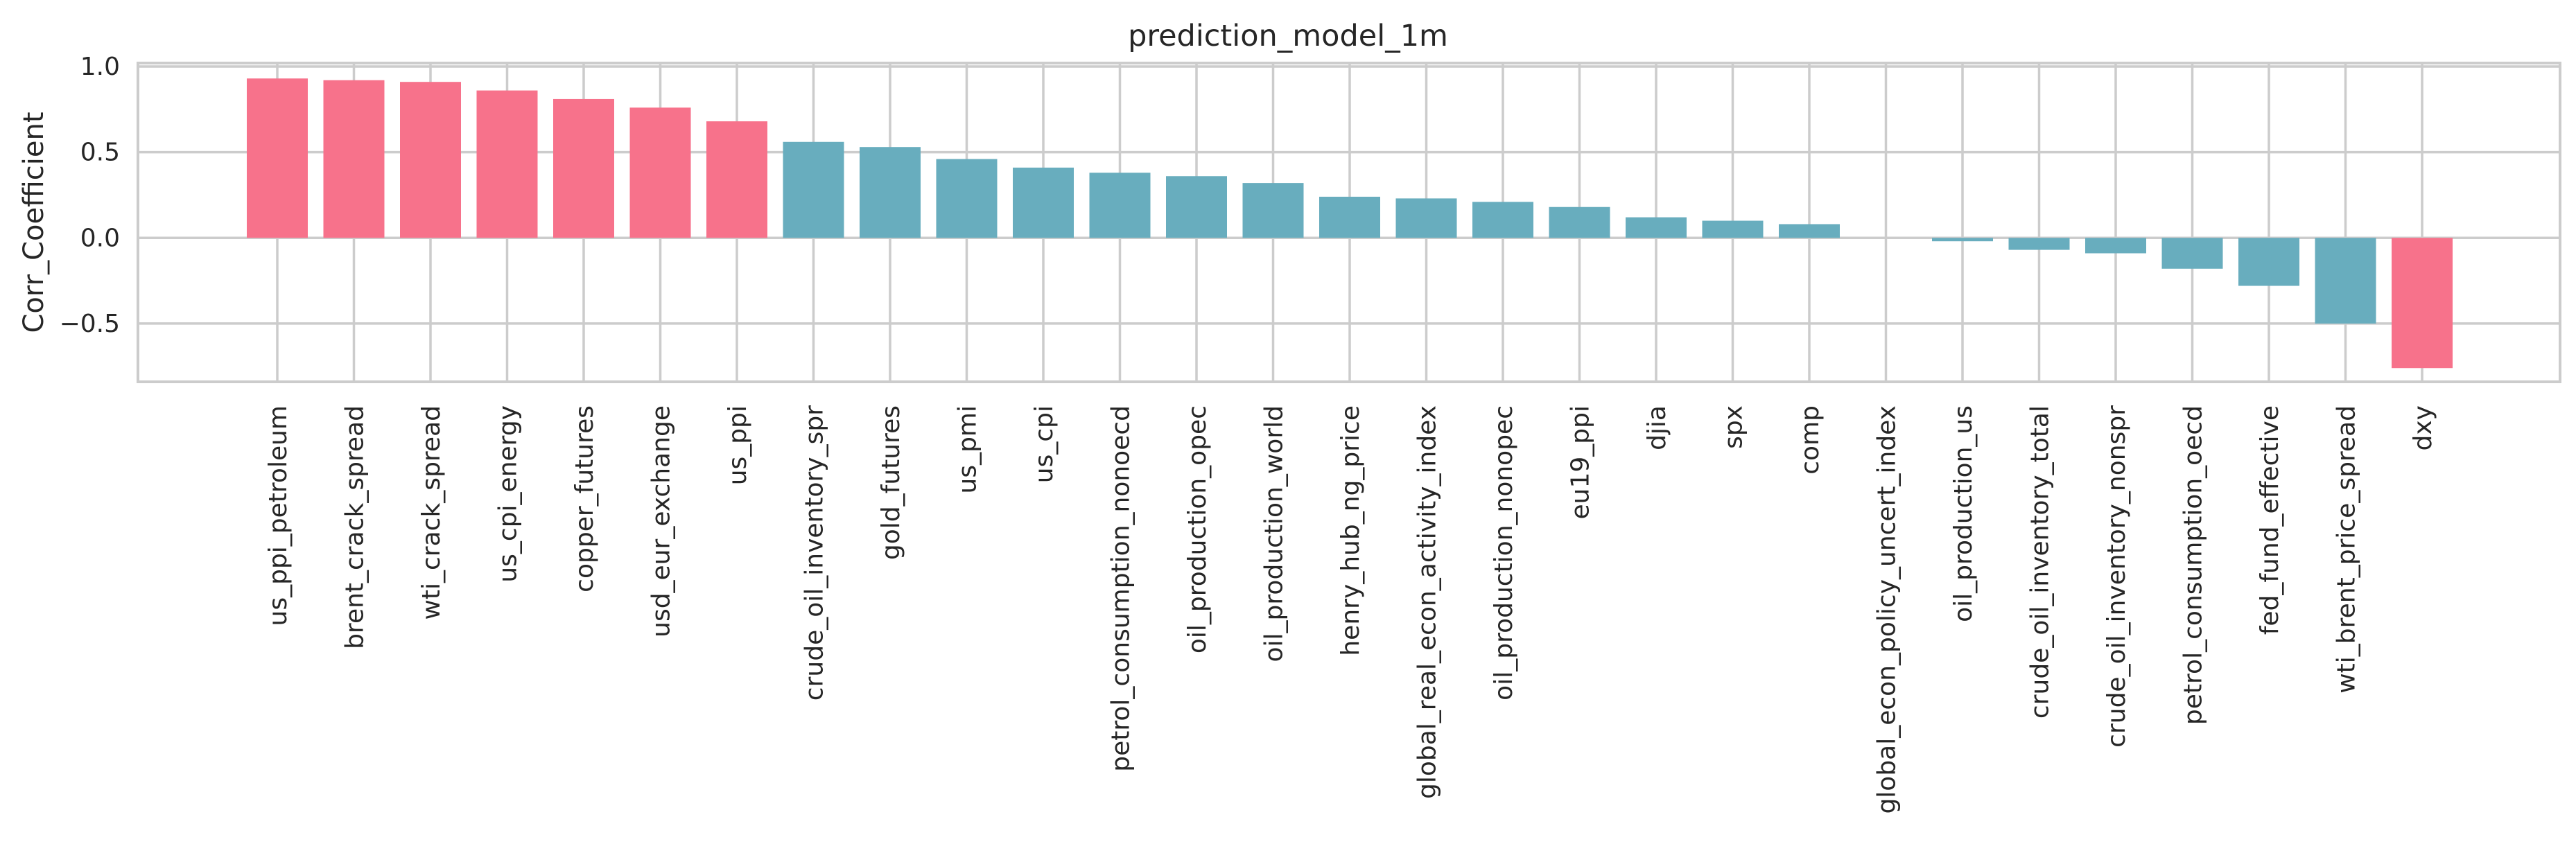  I want to click on x-tick-label: crude_oil_inventory_nonspr, so click(2117, 576).